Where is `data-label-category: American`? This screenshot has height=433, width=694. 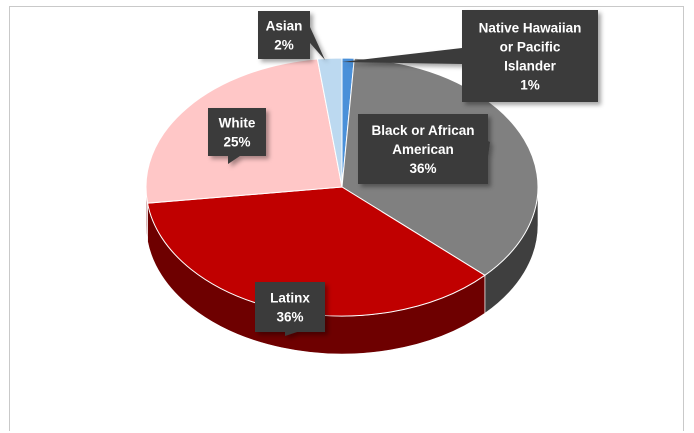
data-label-category: American is located at coordinates (423, 149).